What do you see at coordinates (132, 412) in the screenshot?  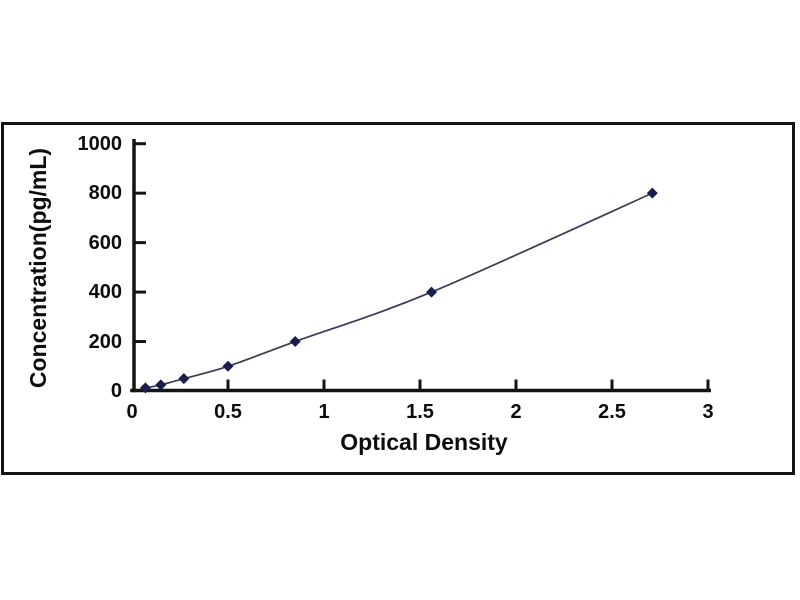 I see `x-tick-label-0: 0` at bounding box center [132, 412].